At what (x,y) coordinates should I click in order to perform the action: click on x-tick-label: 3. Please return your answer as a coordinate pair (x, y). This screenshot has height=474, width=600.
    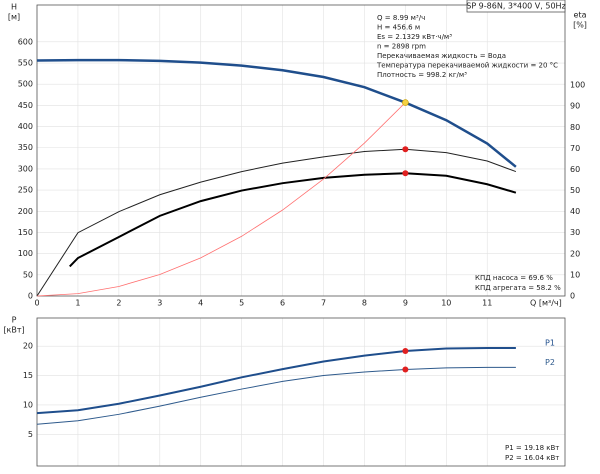
    Looking at the image, I should click on (159, 303).